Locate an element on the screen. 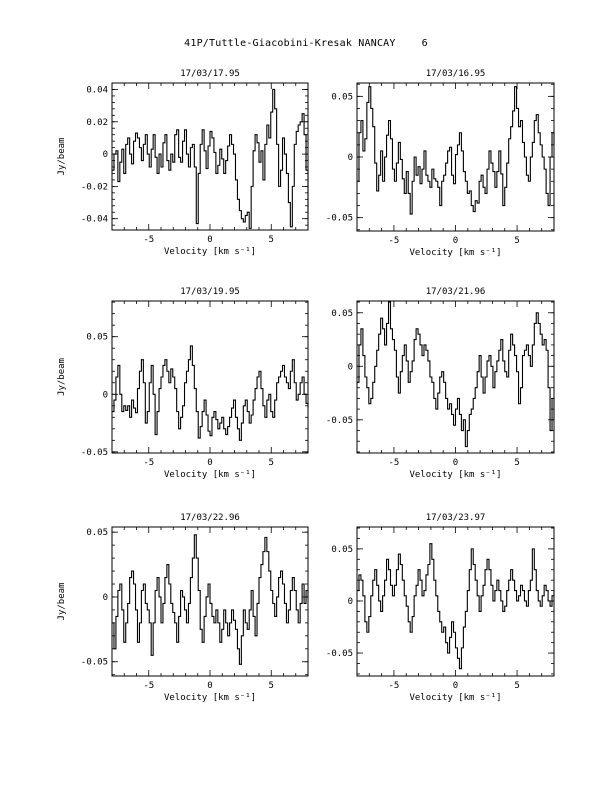 The height and width of the screenshot is (792, 612). panel-title: 17/03/16.95 is located at coordinates (456, 74).